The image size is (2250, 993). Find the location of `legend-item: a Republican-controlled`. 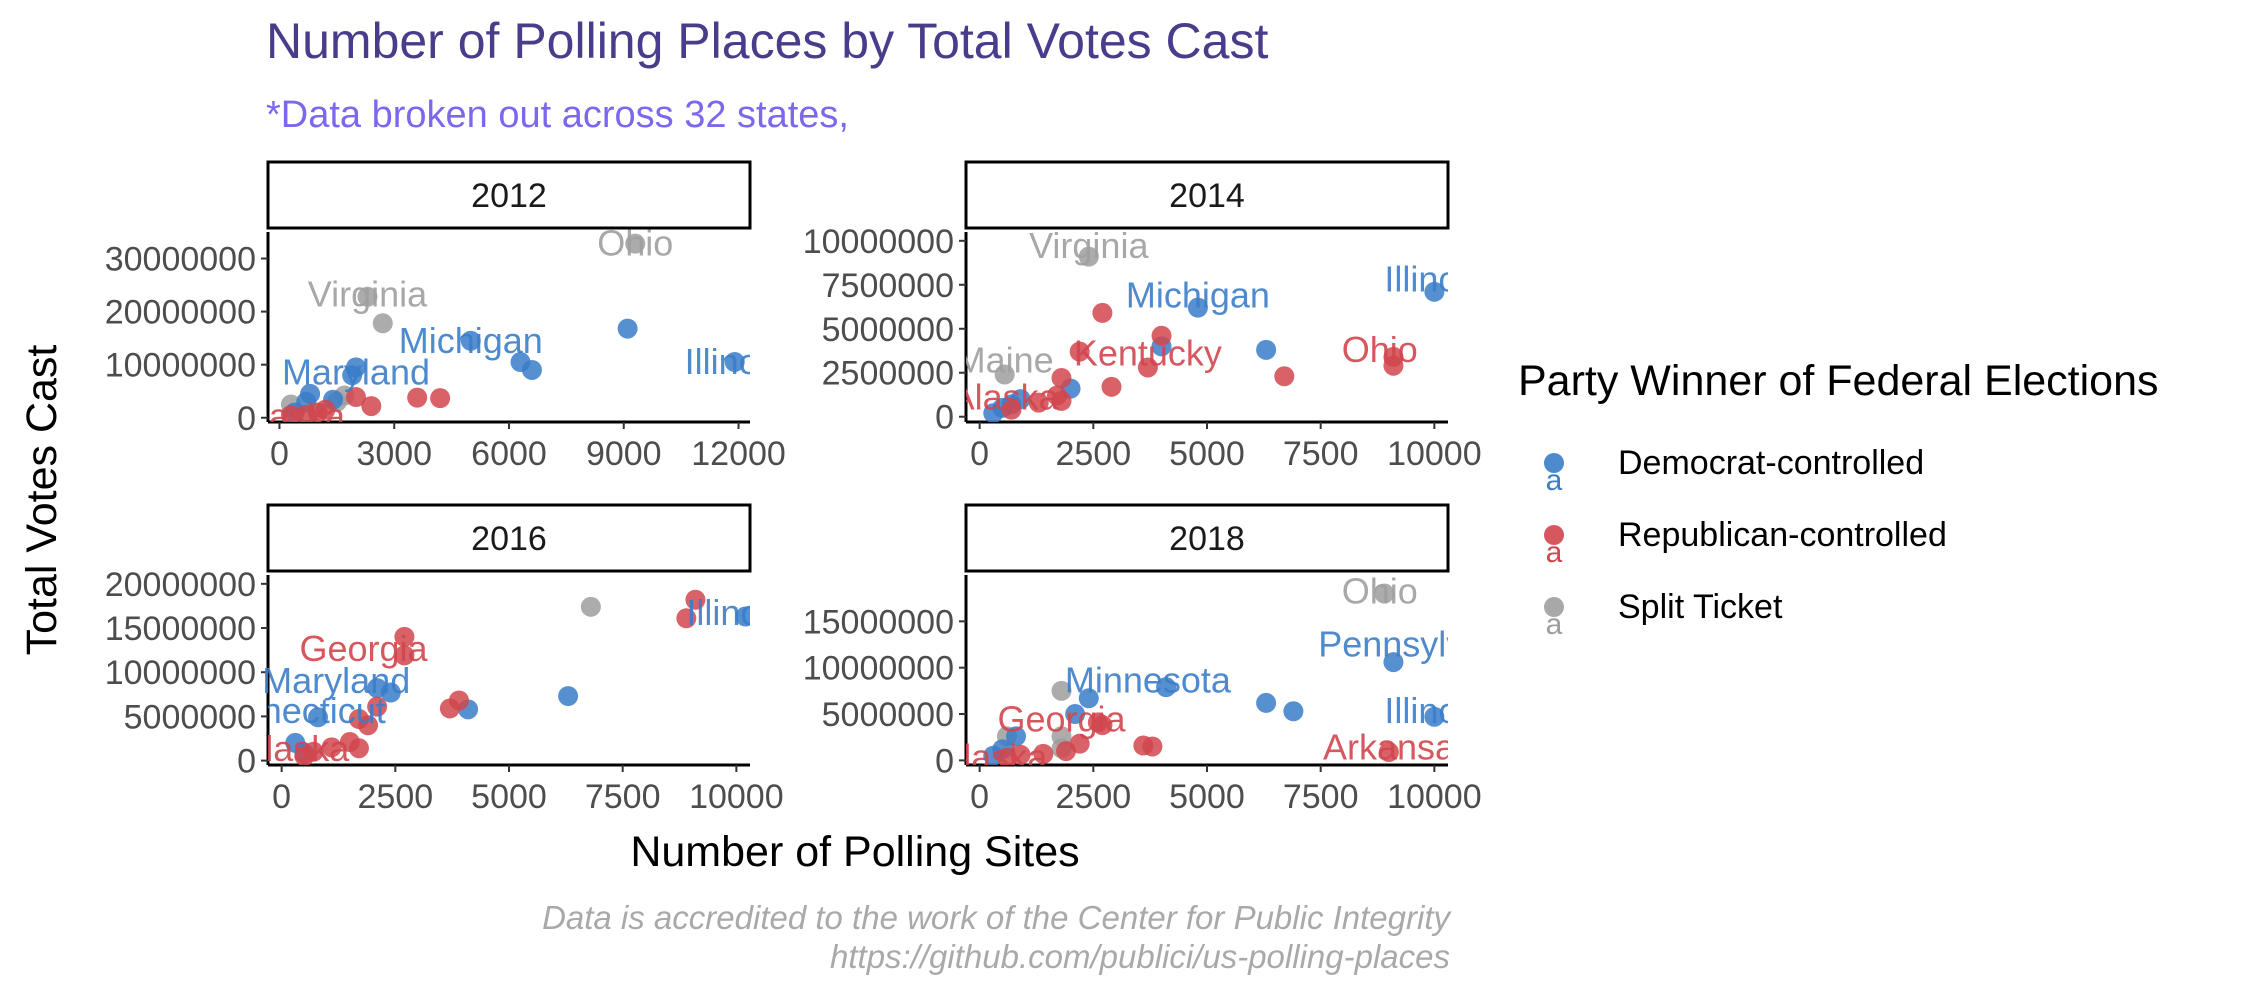

legend-item: a Republican-controlled is located at coordinates (1745, 542).